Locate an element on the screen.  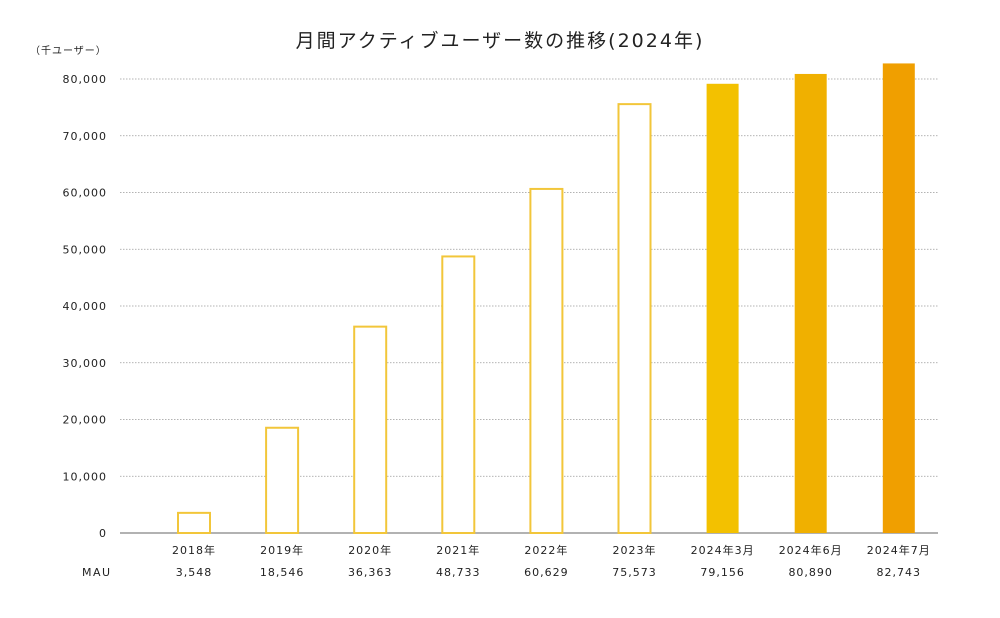
x-tick-label: 2018年 is located at coordinates (194, 550).